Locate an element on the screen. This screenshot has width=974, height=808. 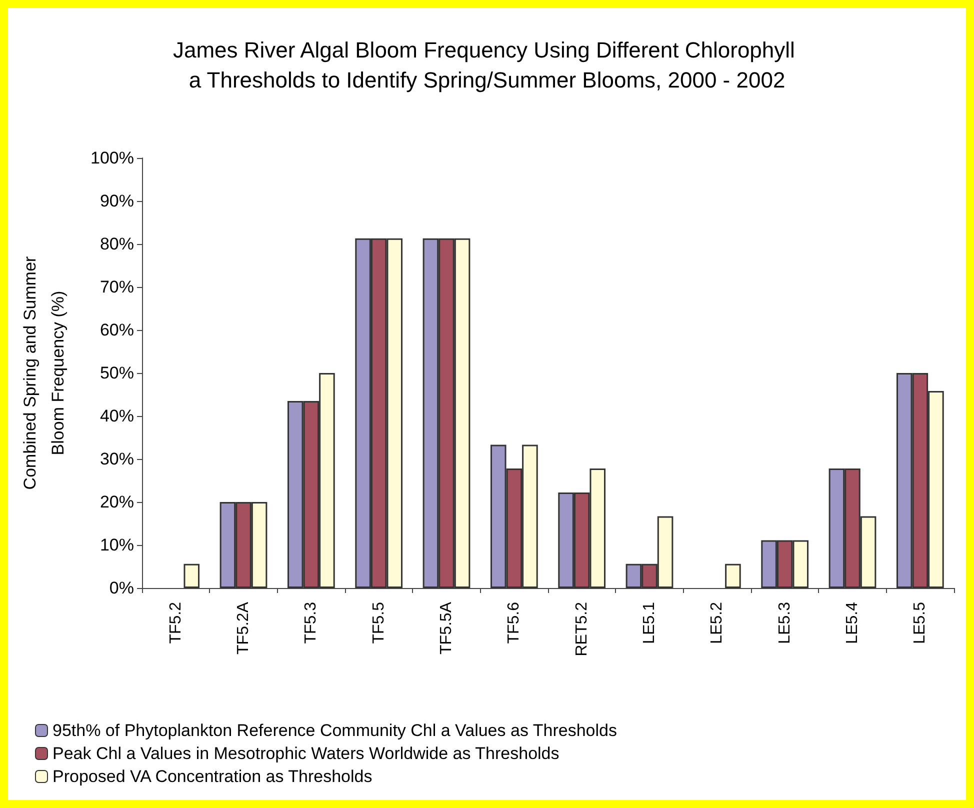
y-tick-label: 100% is located at coordinates (112, 158).